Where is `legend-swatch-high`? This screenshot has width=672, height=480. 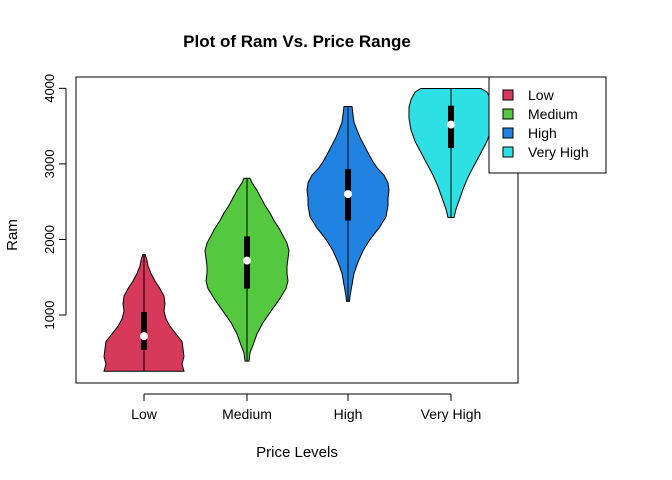 legend-swatch-high is located at coordinates (508, 133).